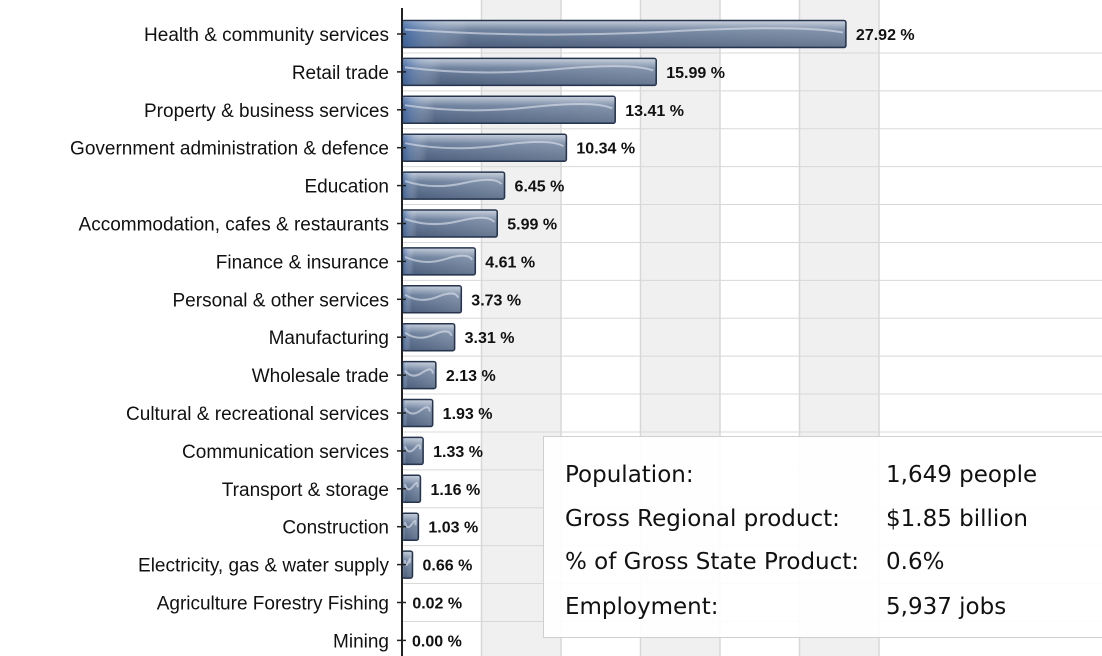 The image size is (1102, 656). What do you see at coordinates (490, 338) in the screenshot?
I see `value-label: 3.31 %` at bounding box center [490, 338].